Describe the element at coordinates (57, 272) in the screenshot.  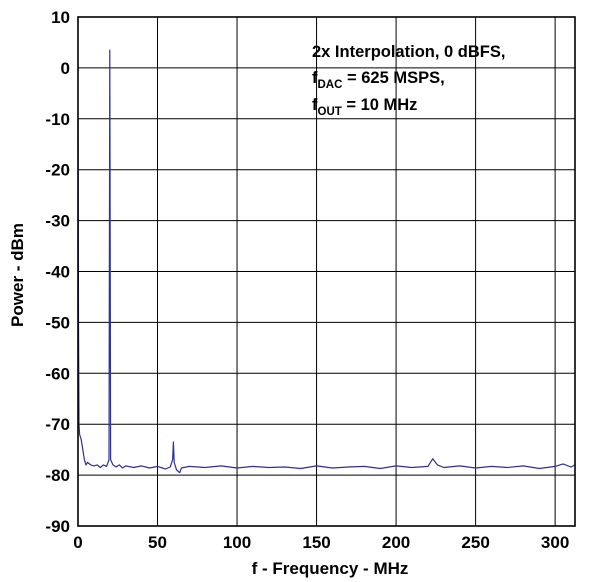
I see `y-tick-label: -40` at that location.